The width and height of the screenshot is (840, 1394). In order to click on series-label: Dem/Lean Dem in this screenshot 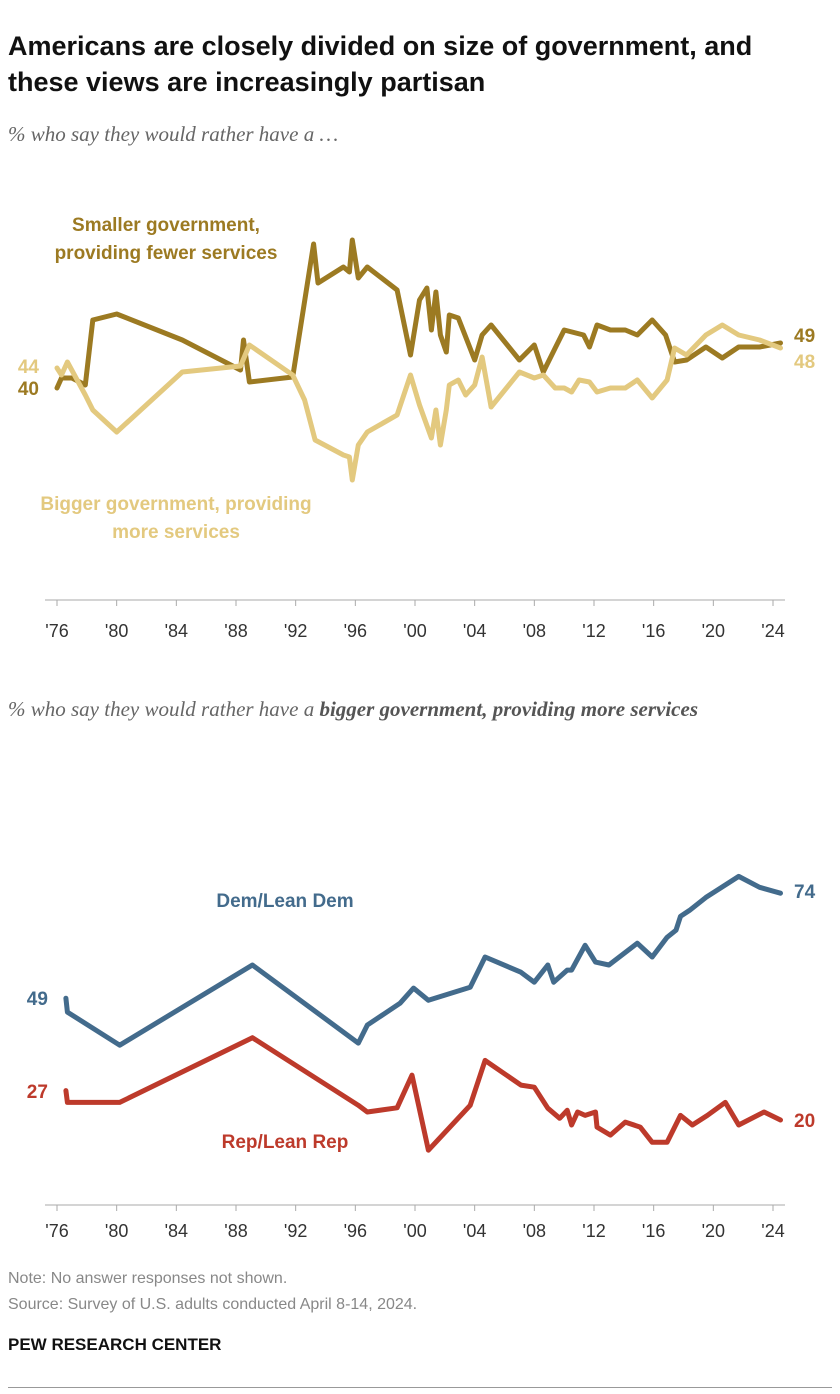, I will do `click(285, 901)`.